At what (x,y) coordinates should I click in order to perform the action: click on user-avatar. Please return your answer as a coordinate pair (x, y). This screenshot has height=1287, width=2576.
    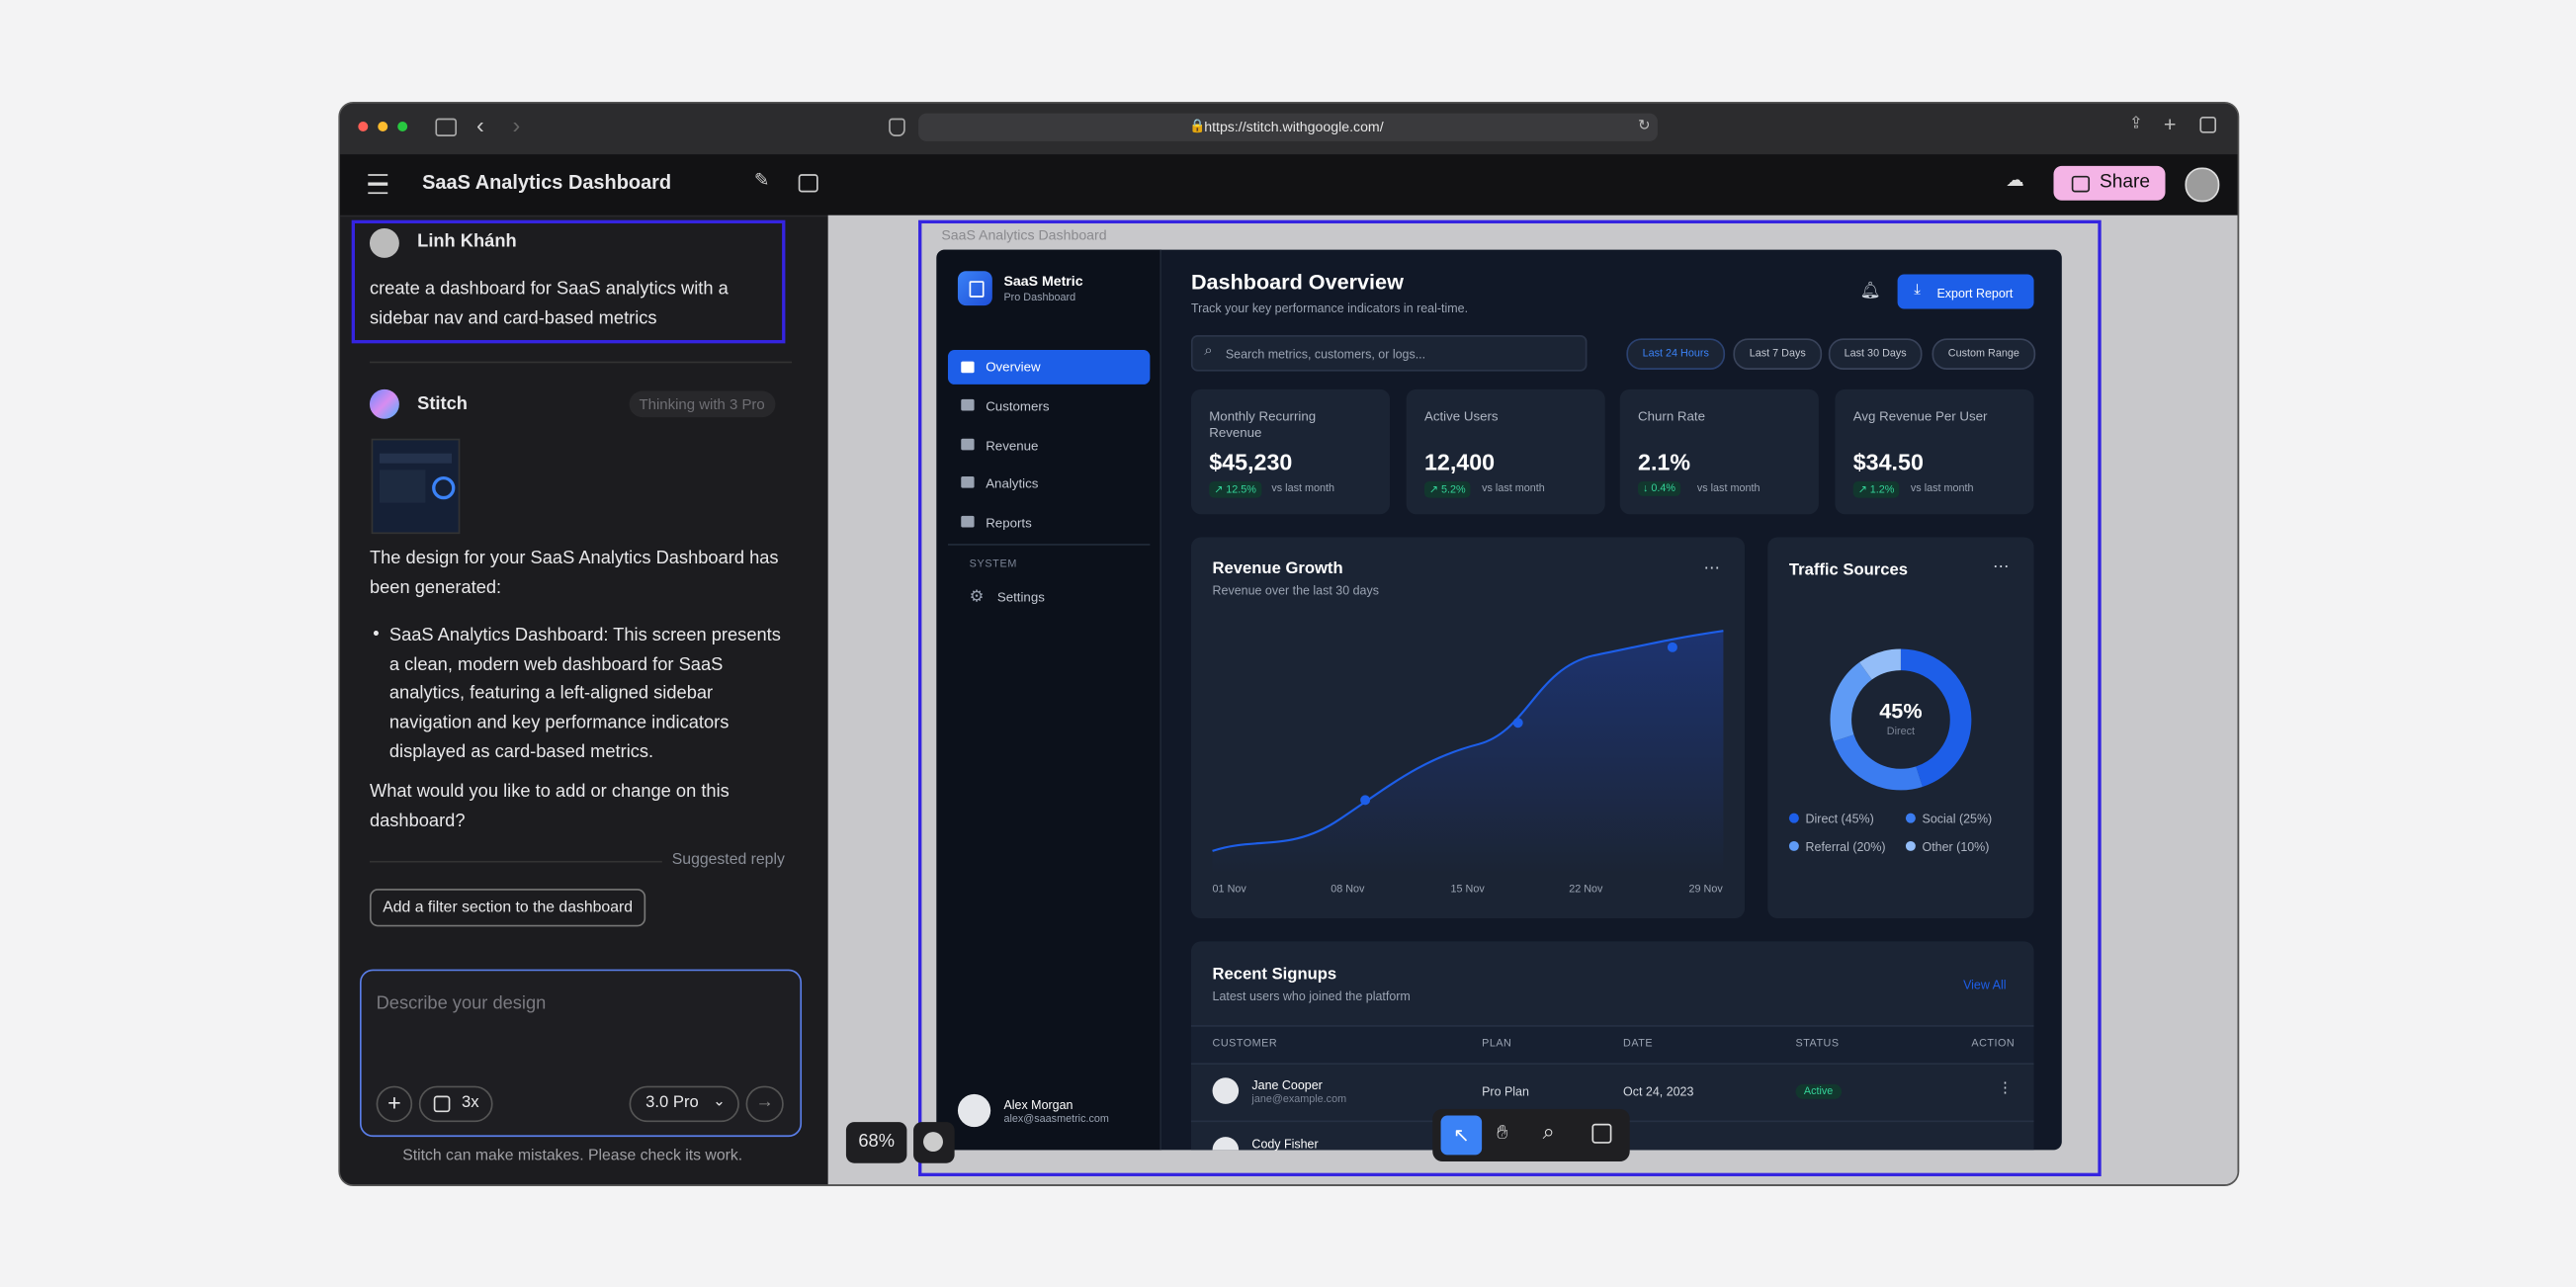
    Looking at the image, I should click on (974, 1110).